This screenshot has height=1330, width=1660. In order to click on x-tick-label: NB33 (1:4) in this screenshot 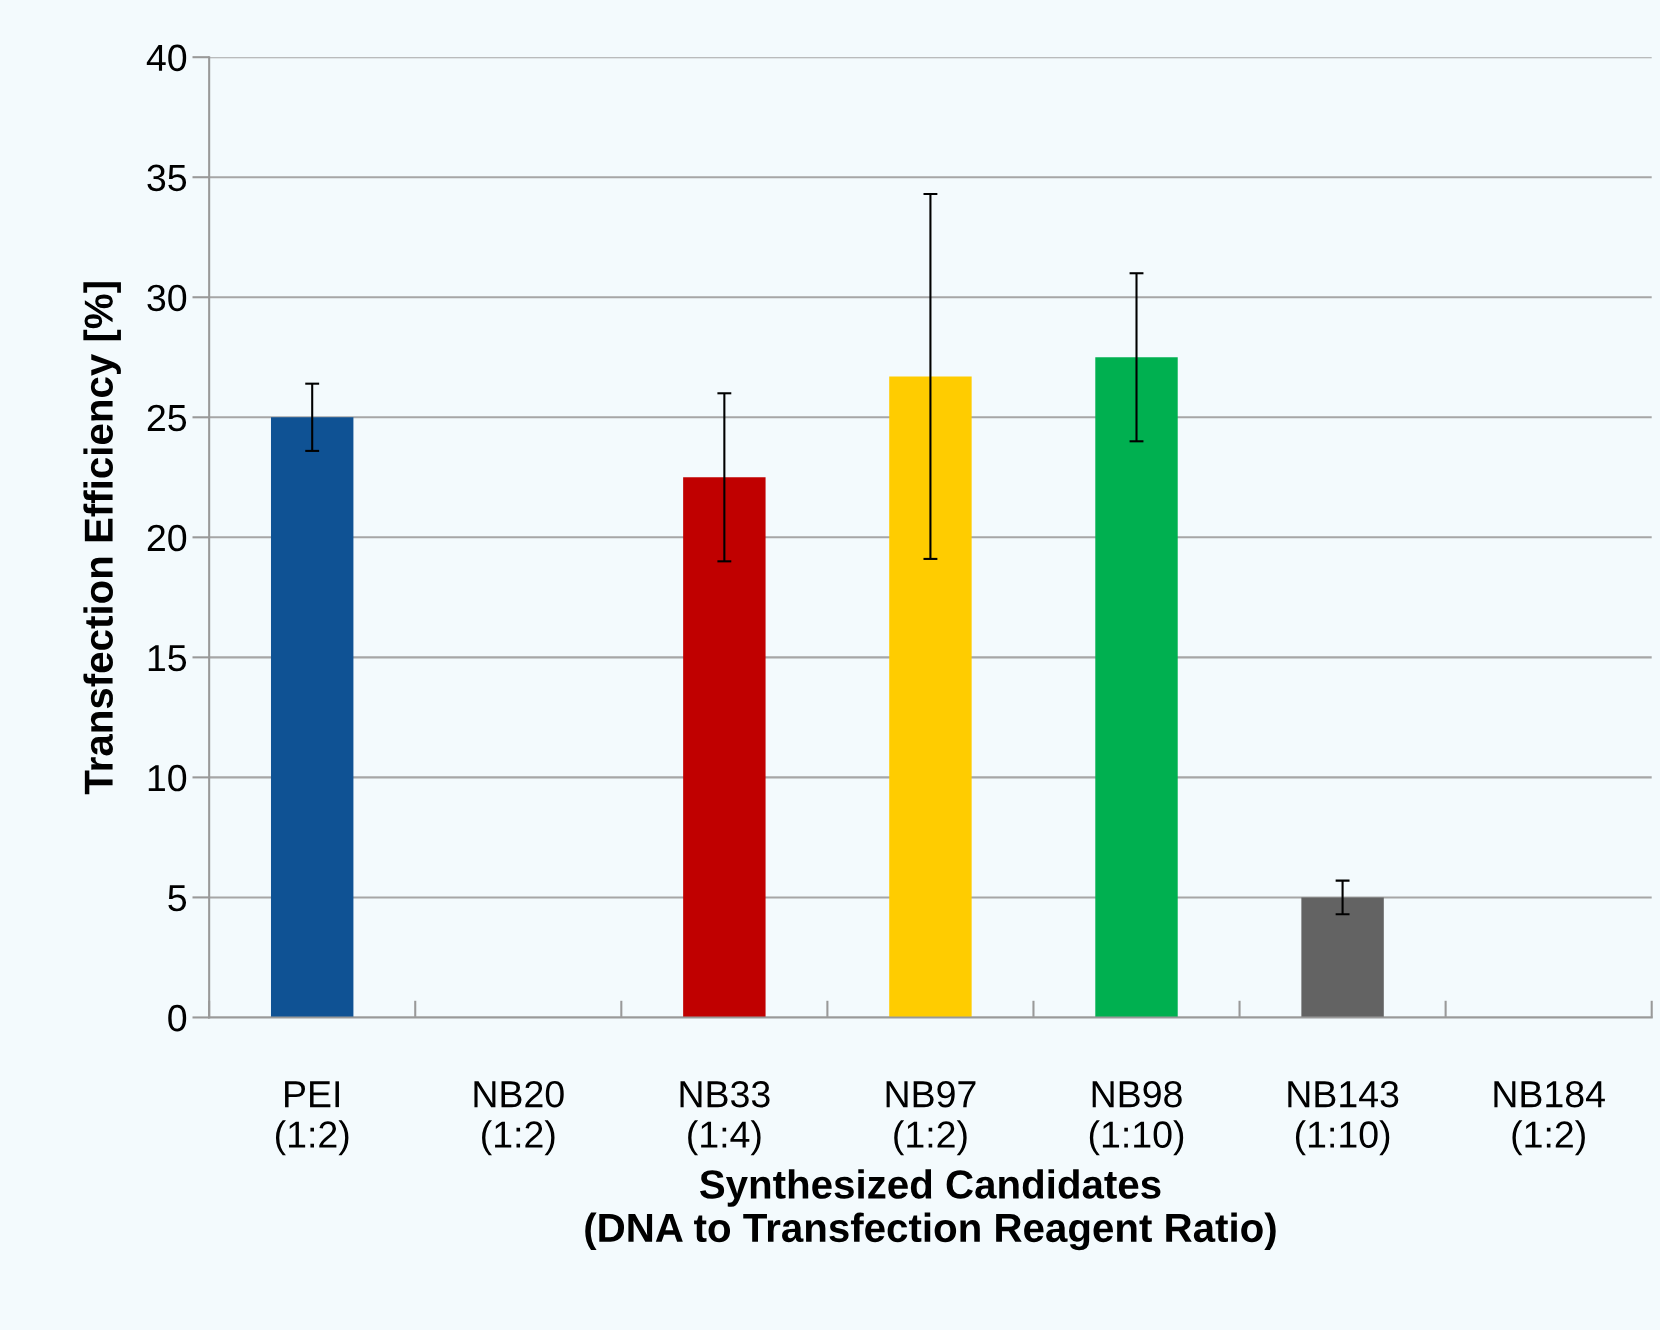, I will do `click(725, 1118)`.